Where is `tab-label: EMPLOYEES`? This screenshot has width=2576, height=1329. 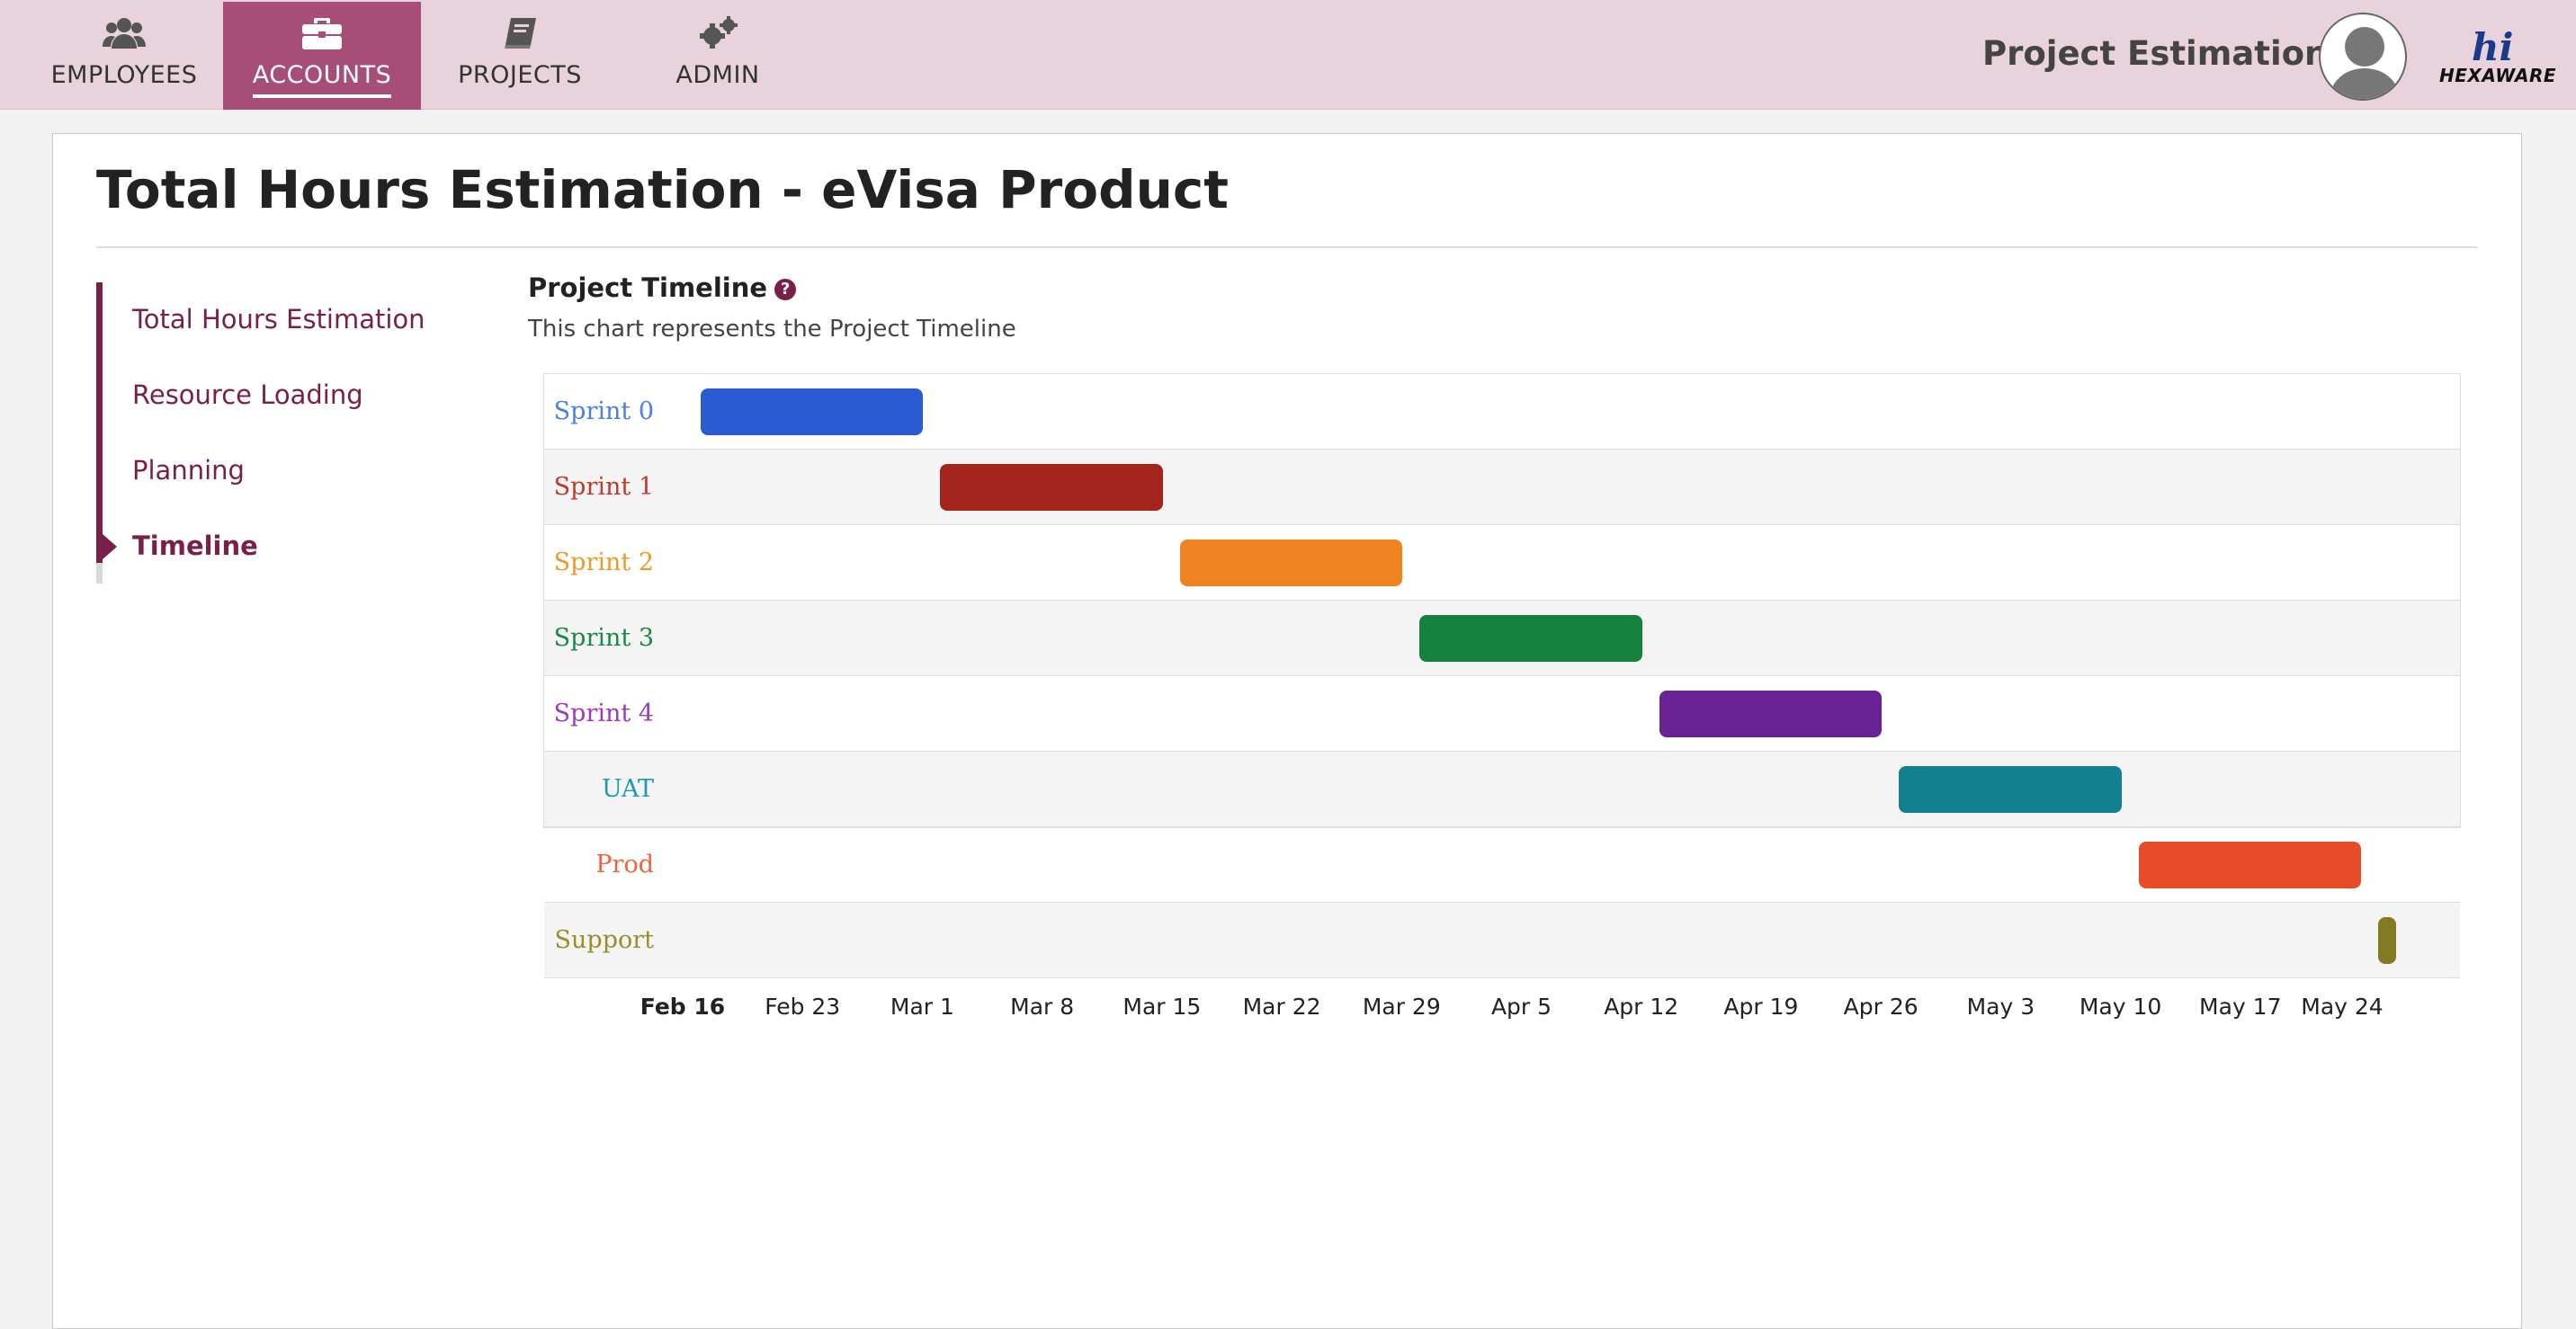 tab-label: EMPLOYEES is located at coordinates (124, 75).